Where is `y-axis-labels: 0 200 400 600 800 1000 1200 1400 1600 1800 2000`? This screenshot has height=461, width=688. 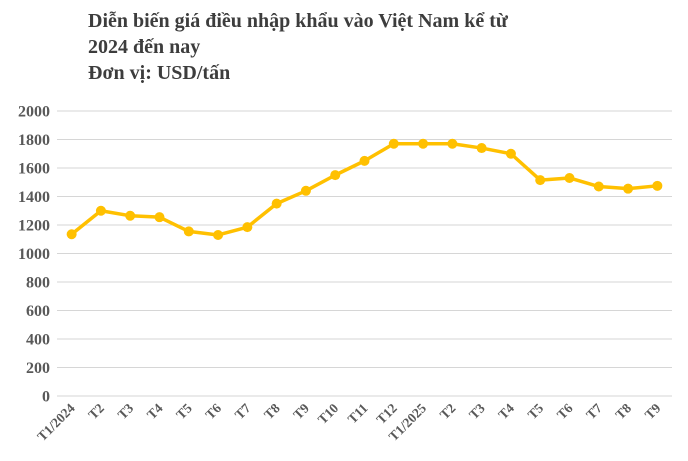
y-axis-labels: 0 200 400 600 800 1000 1200 1400 1600 1800 2000 is located at coordinates (34, 255).